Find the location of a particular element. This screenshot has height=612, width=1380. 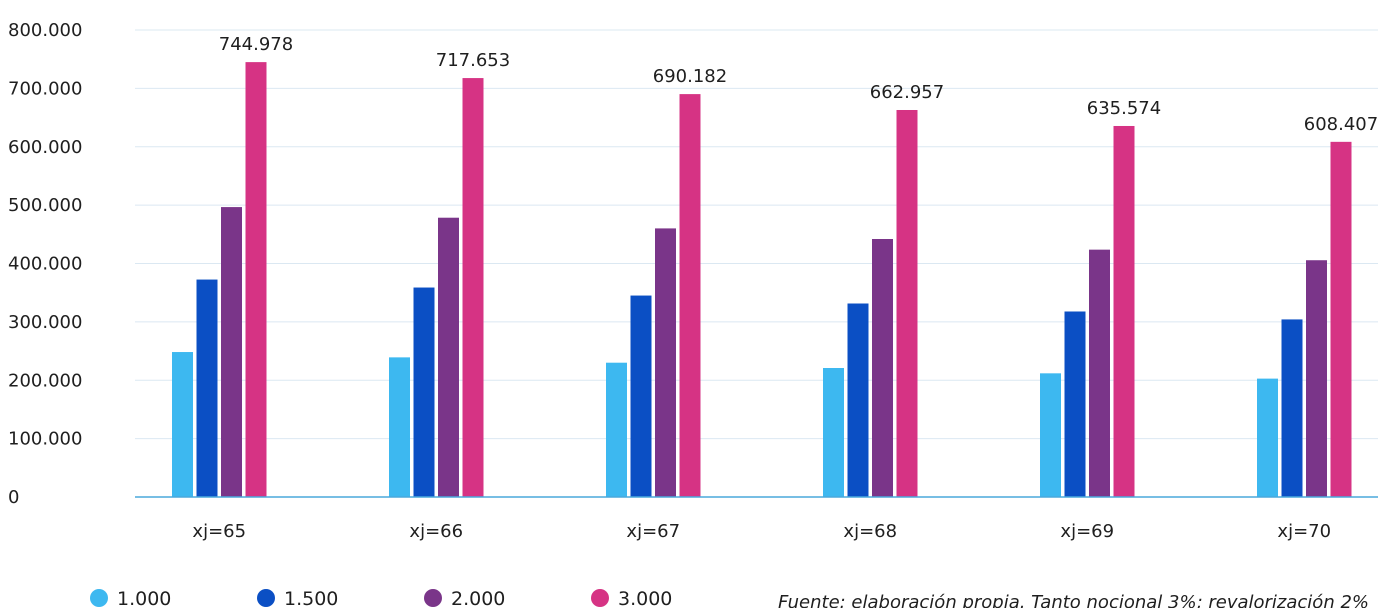

bar-1000-xj70 is located at coordinates (1267, 437).